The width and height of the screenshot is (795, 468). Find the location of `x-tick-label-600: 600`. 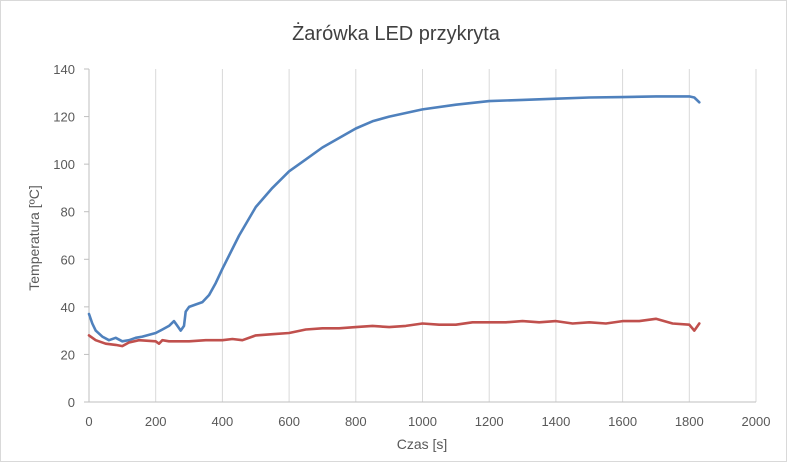

x-tick-label-600: 600 is located at coordinates (289, 421).